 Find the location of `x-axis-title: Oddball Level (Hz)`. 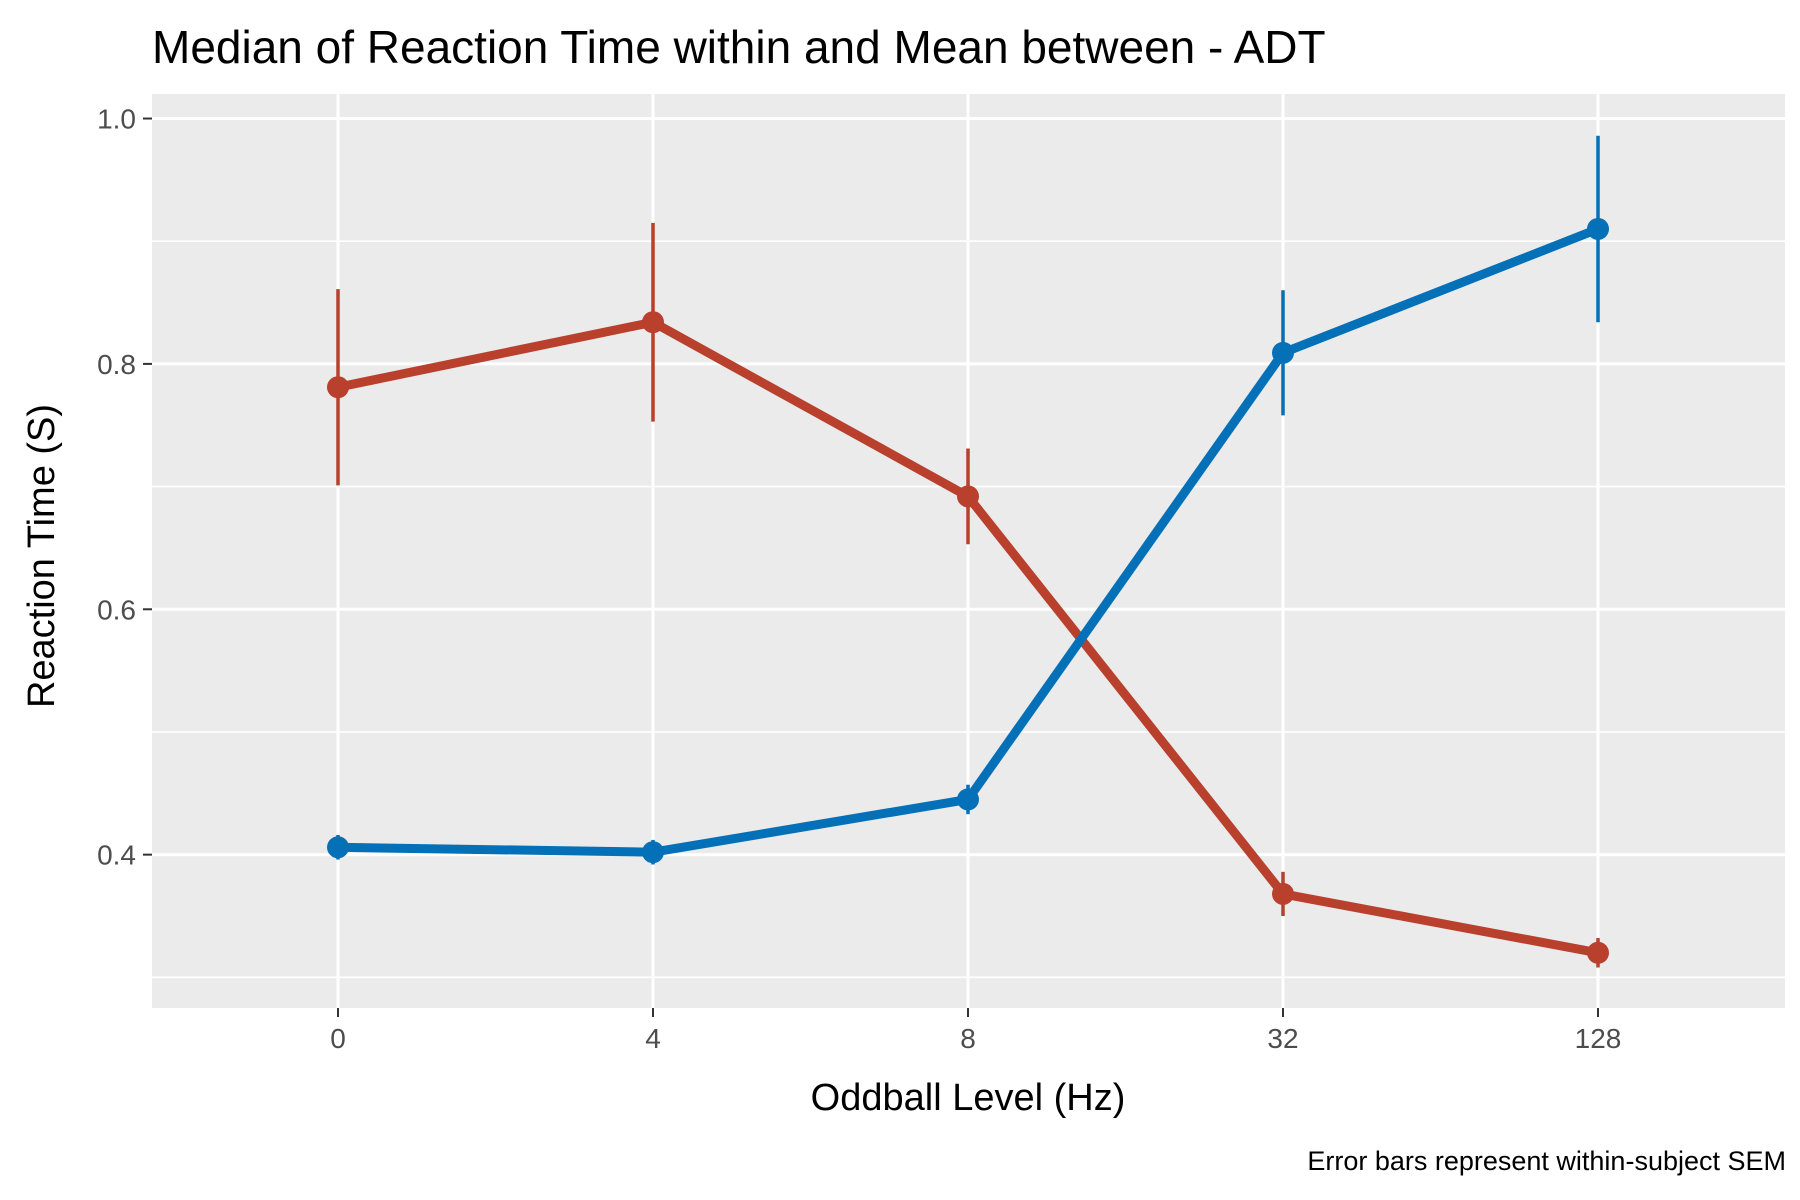

x-axis-title: Oddball Level (Hz) is located at coordinates (968, 1098).